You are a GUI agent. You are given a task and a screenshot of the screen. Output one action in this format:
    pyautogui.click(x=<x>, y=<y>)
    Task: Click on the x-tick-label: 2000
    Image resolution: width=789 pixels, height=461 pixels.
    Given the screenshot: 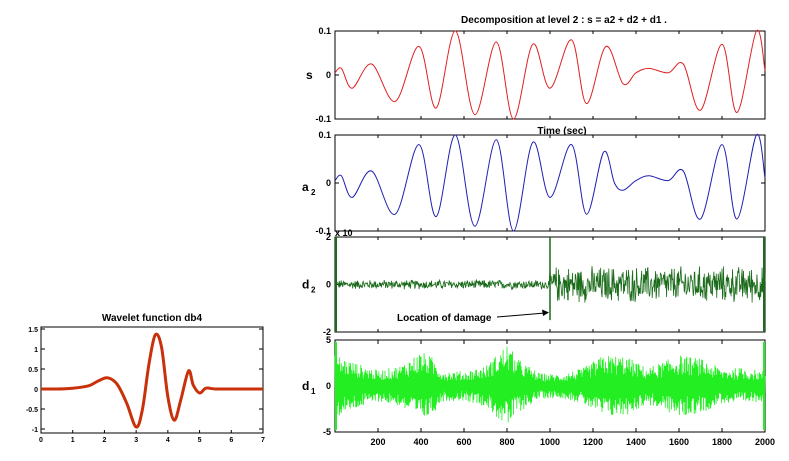 What is the action you would take?
    pyautogui.click(x=765, y=442)
    